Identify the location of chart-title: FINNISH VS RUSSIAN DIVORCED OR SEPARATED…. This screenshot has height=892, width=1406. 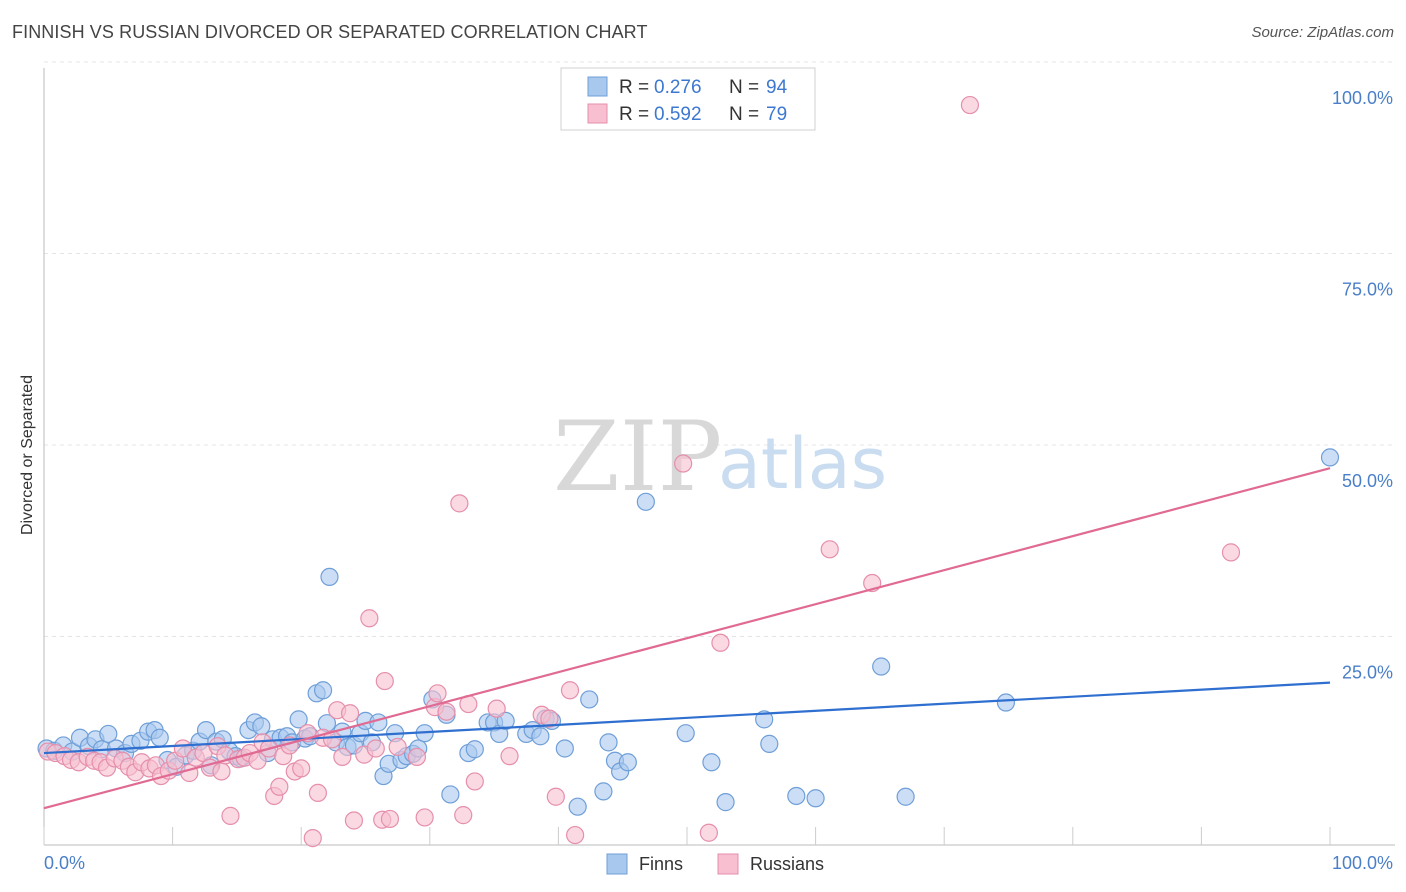
(330, 32).